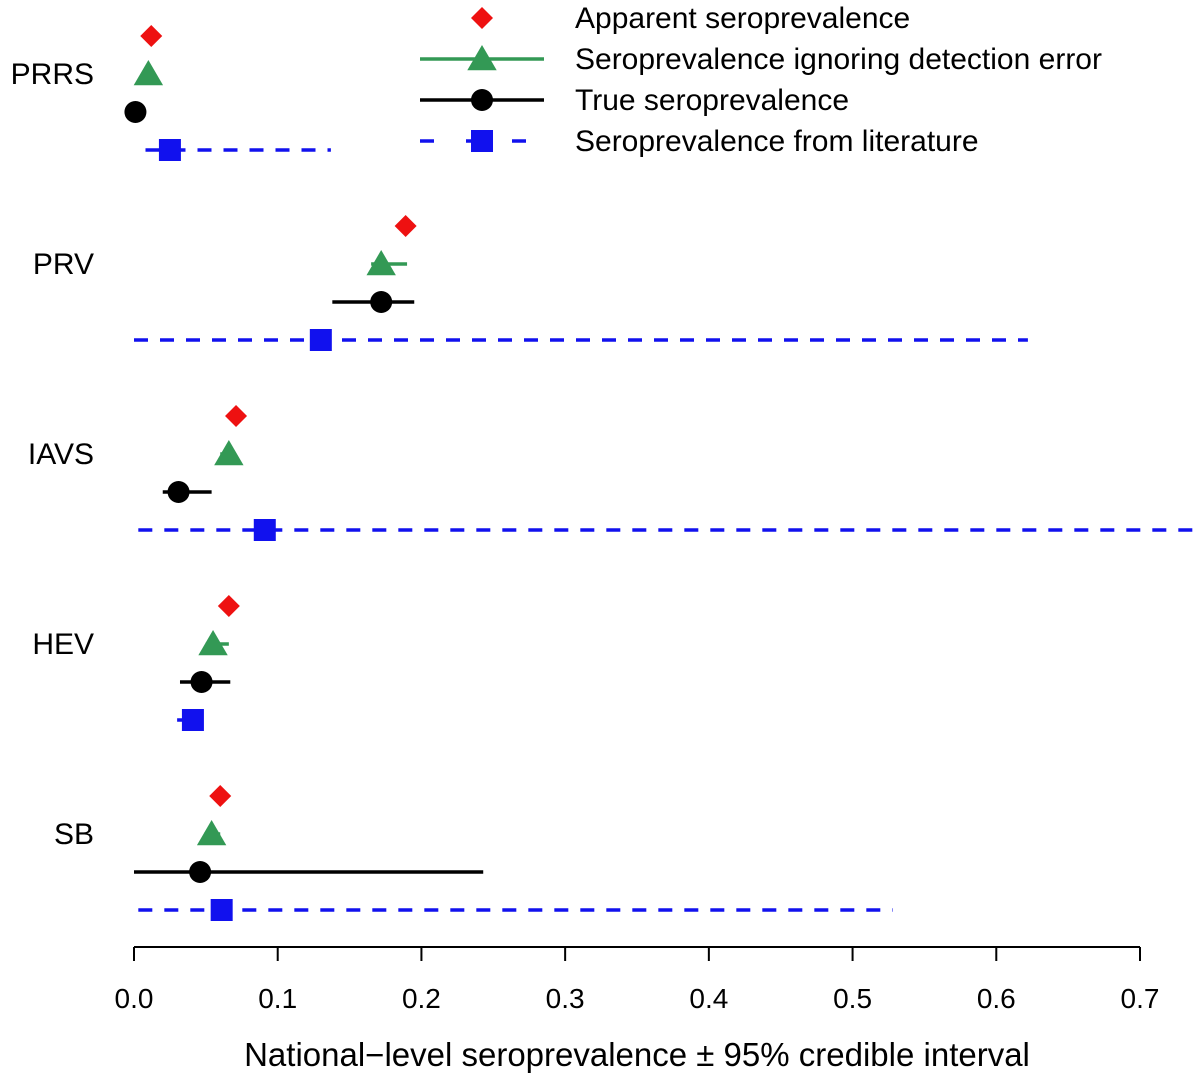 The width and height of the screenshot is (1200, 1089). I want to click on point-apparent-seroprevalence-iavs, so click(236, 416).